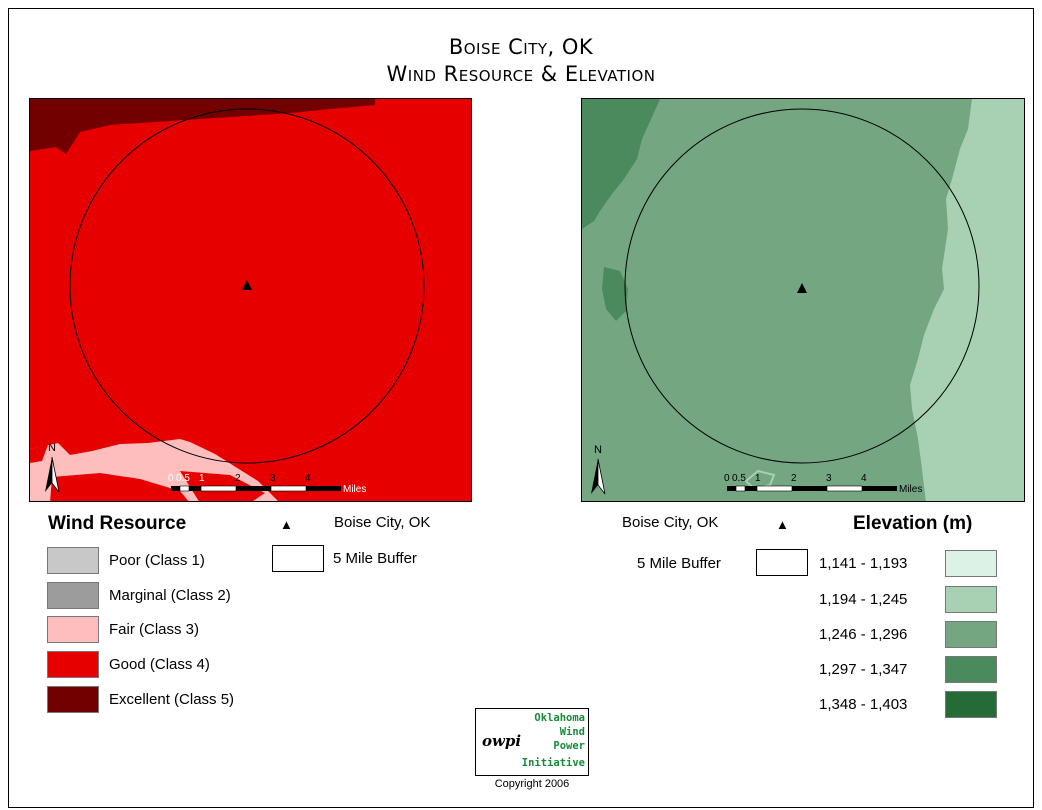 The image size is (1042, 810). What do you see at coordinates (73, 629) in the screenshot?
I see `wind-swatch-fair` at bounding box center [73, 629].